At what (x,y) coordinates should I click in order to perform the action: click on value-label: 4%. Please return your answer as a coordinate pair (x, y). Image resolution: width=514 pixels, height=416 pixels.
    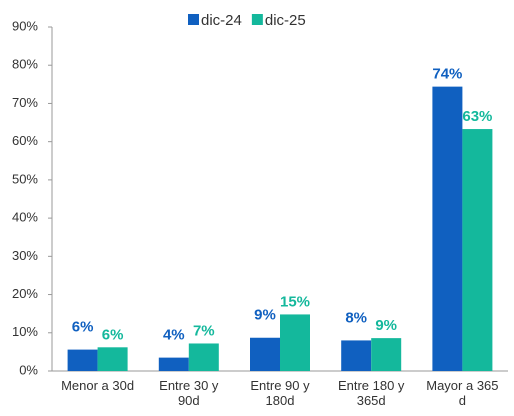
    Looking at the image, I should click on (174, 335).